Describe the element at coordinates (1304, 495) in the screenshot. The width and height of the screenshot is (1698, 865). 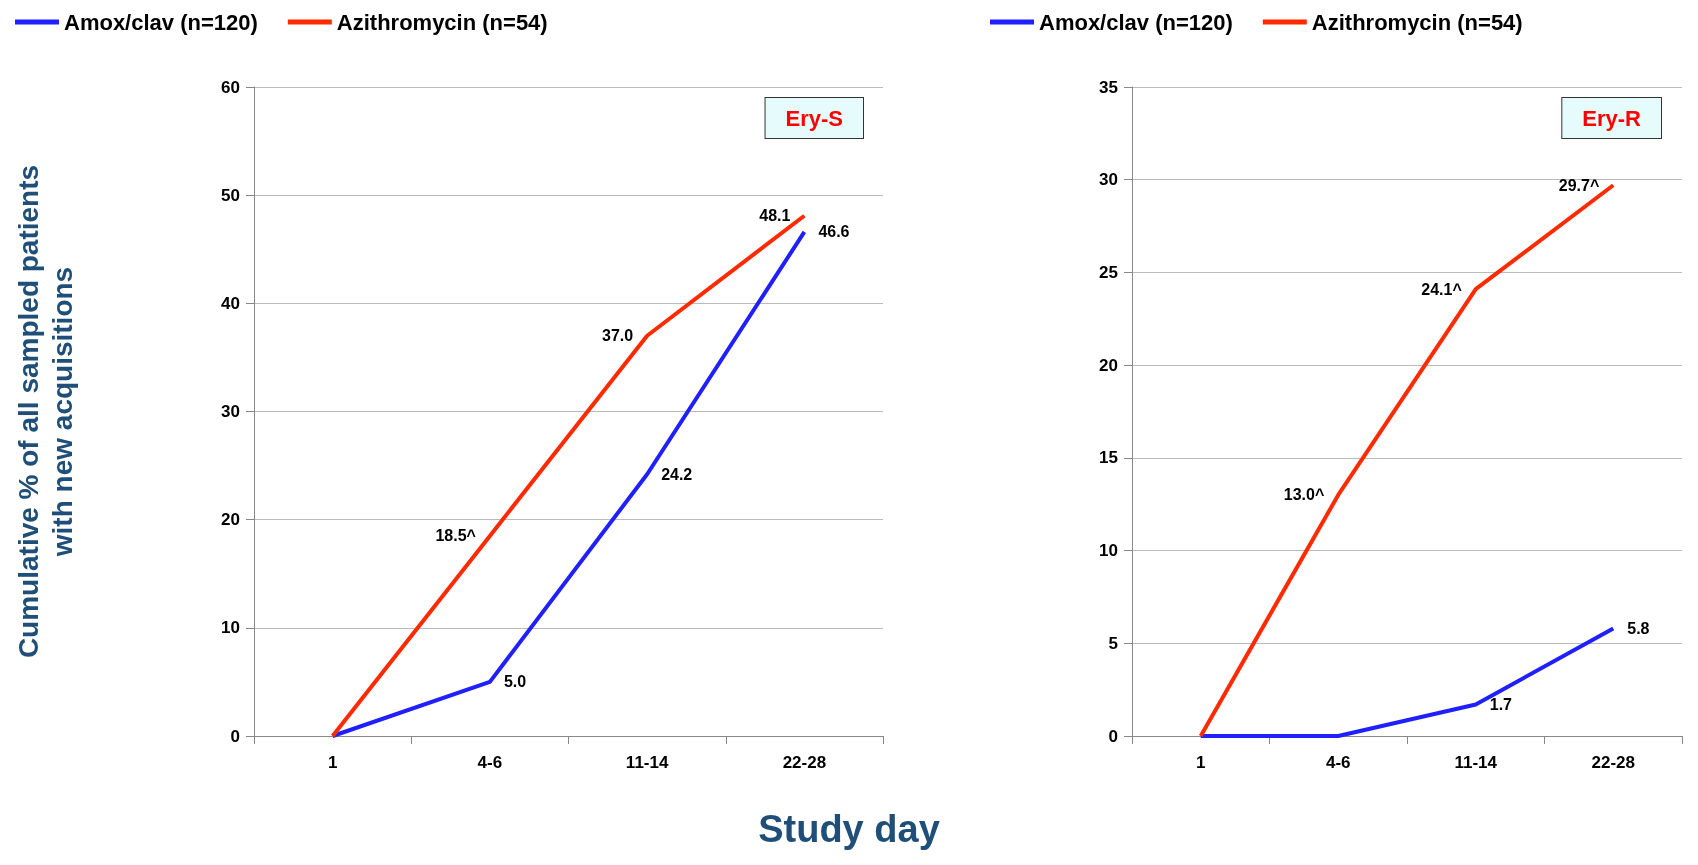
I see `data-label: 13.0^` at that location.